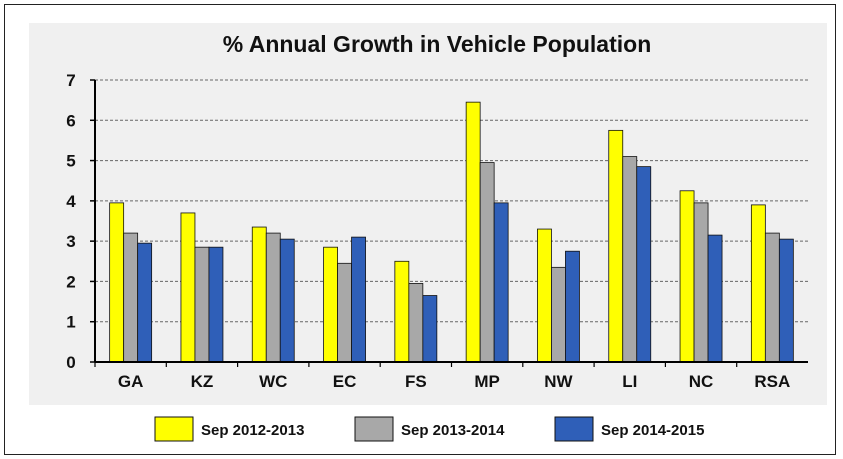 This screenshot has width=843, height=459. What do you see at coordinates (652, 430) in the screenshot?
I see `legend-label: Sep 2014-2015` at bounding box center [652, 430].